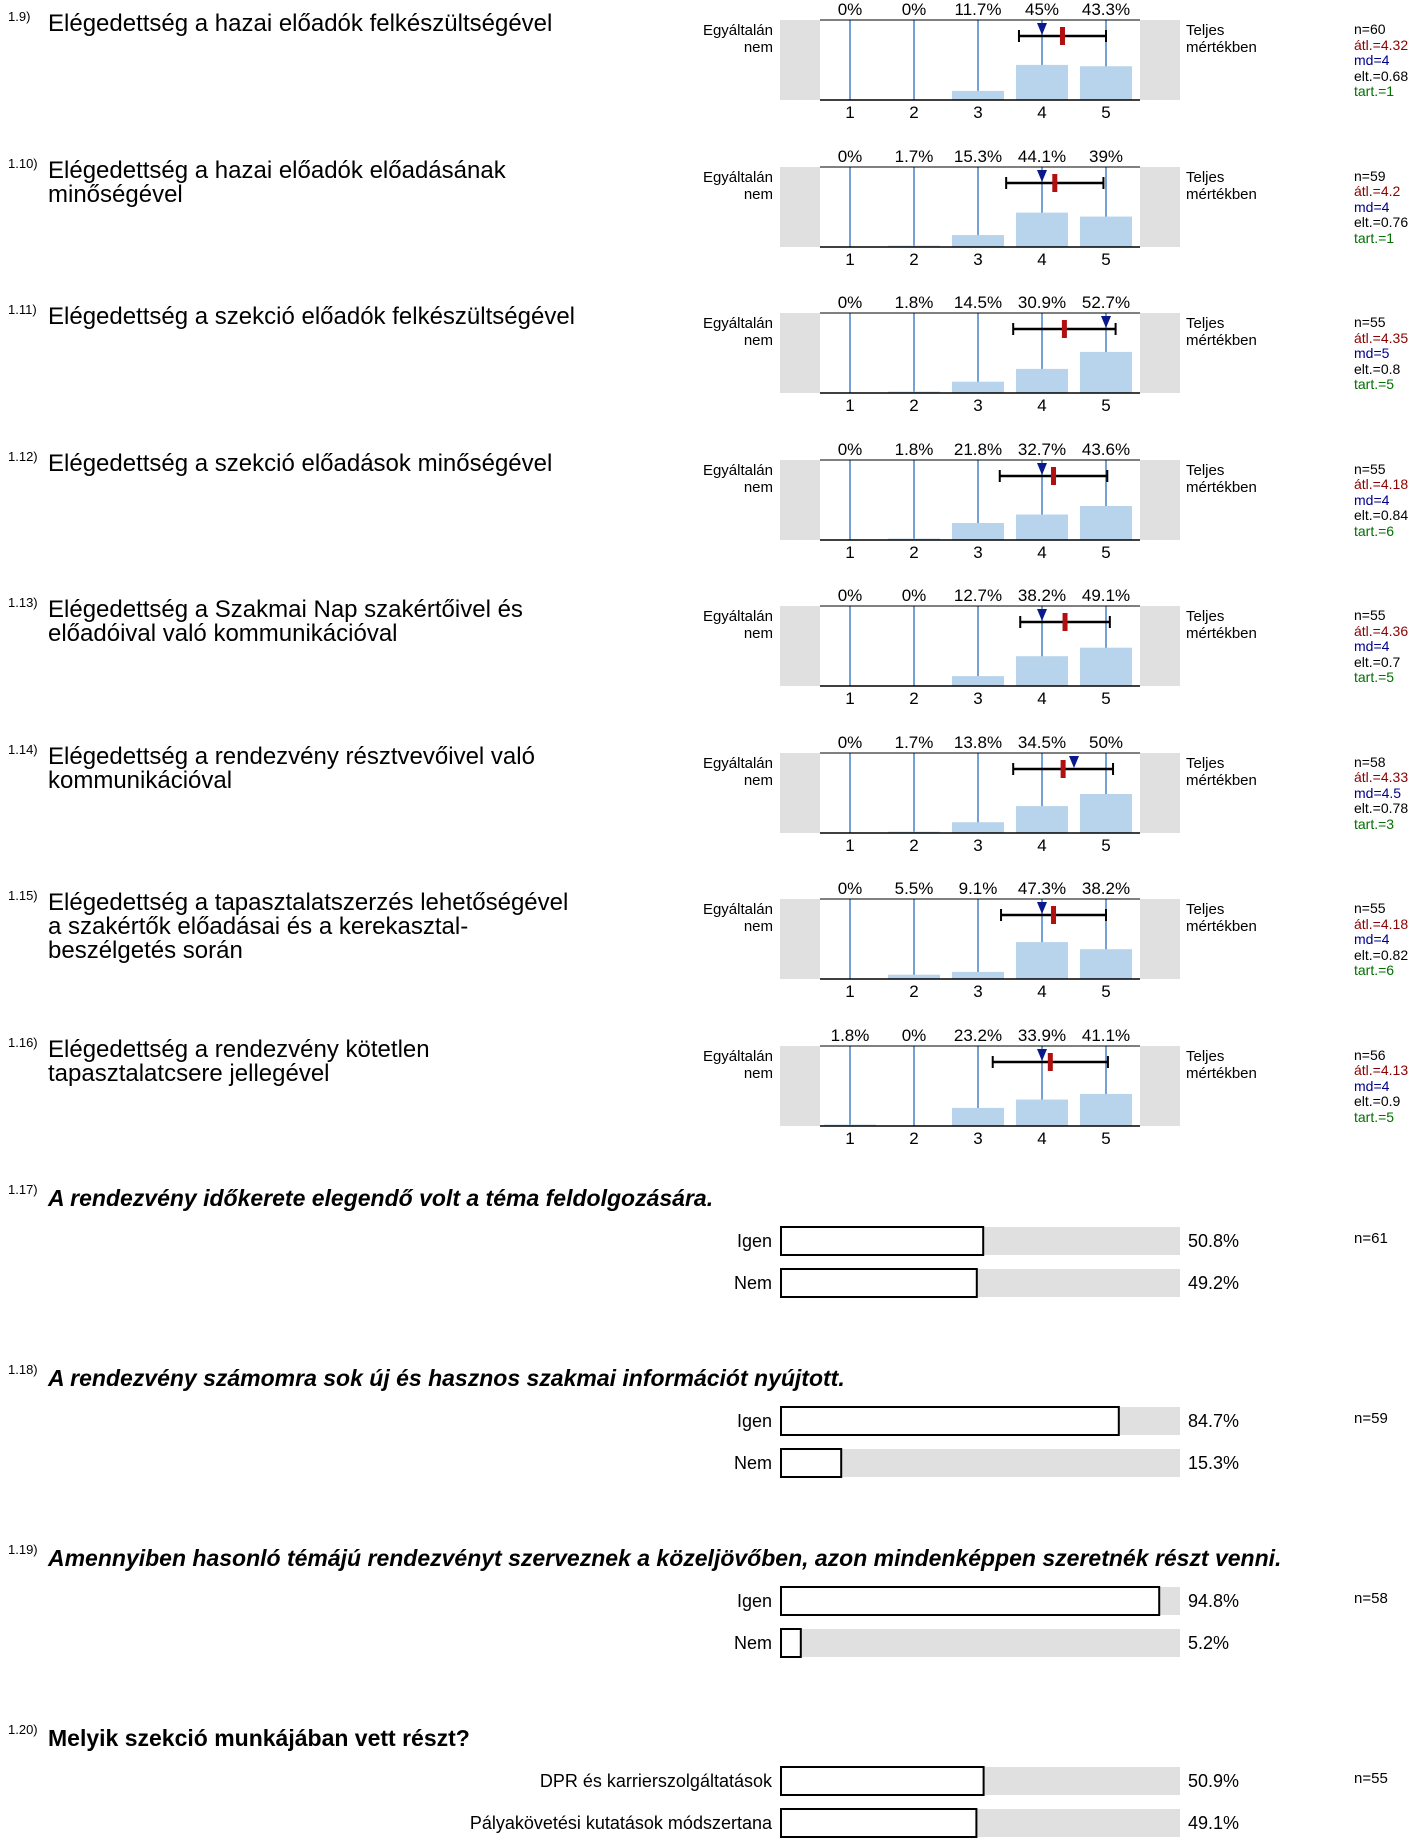 This screenshot has width=1420, height=1841. What do you see at coordinates (1370, 175) in the screenshot?
I see `stat-n: n=59` at bounding box center [1370, 175].